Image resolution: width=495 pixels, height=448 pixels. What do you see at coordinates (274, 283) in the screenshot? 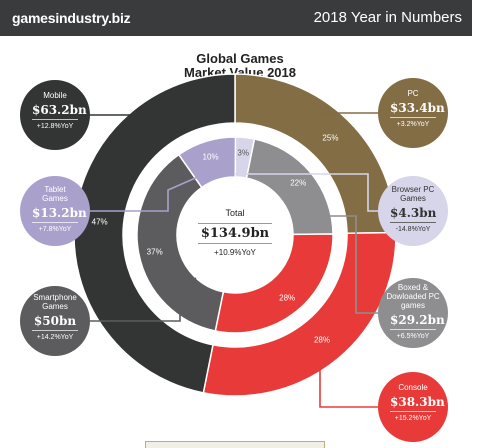
I see `inner-slice-console` at bounding box center [274, 283].